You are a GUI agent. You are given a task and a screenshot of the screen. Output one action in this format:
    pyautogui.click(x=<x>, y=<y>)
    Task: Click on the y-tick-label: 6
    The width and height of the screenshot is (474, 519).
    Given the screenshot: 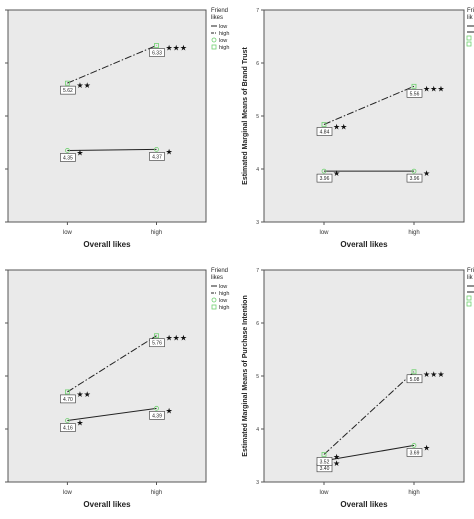 What is the action you would take?
    pyautogui.click(x=257, y=324)
    